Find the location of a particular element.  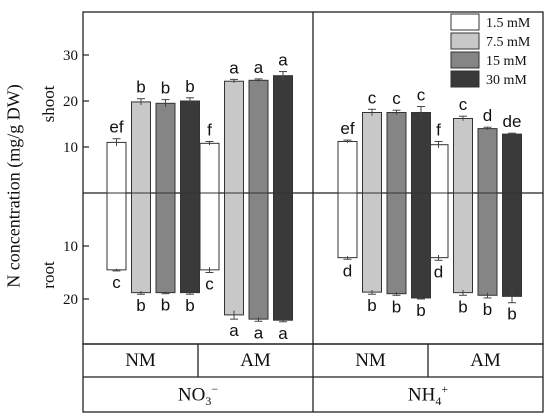

category-am-nitrate: AM is located at coordinates (255, 360).